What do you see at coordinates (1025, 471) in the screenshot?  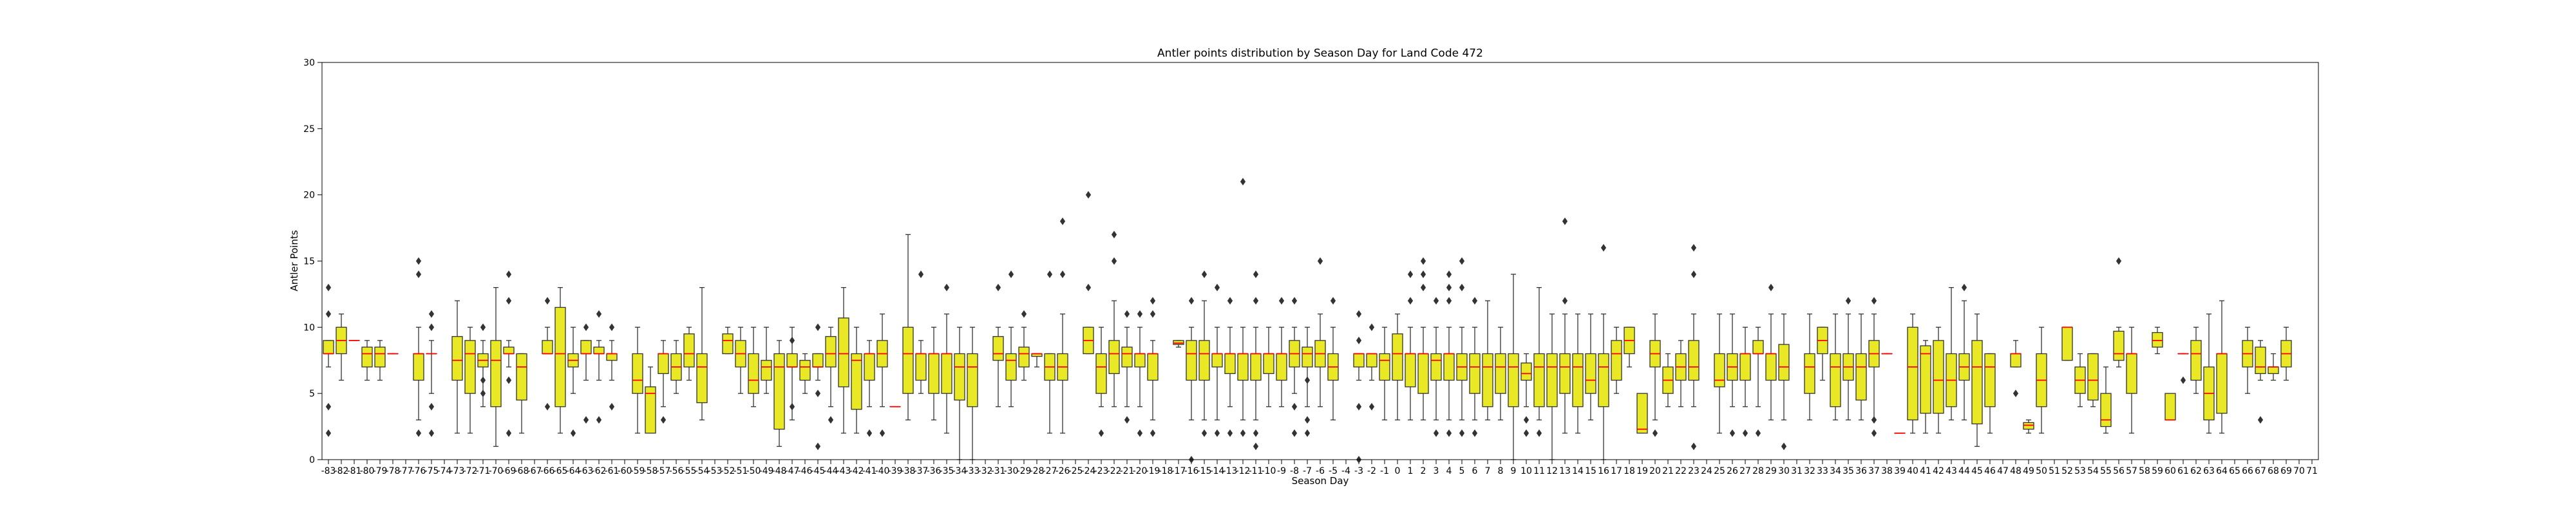 I see `x-tick-label: -29` at bounding box center [1025, 471].